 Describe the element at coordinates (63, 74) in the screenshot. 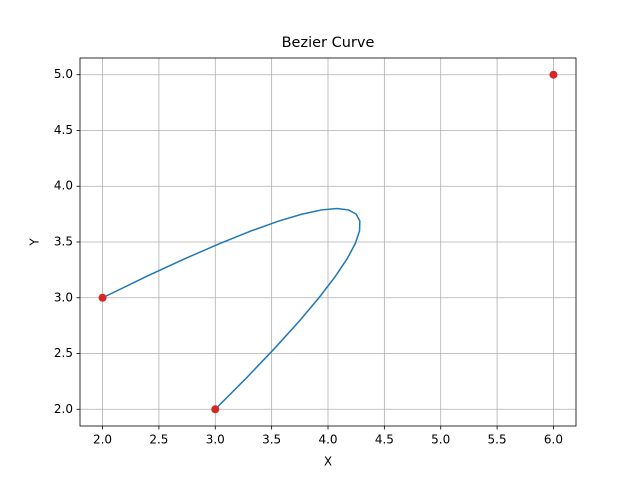

I see `y-tick-label: 5.0` at that location.